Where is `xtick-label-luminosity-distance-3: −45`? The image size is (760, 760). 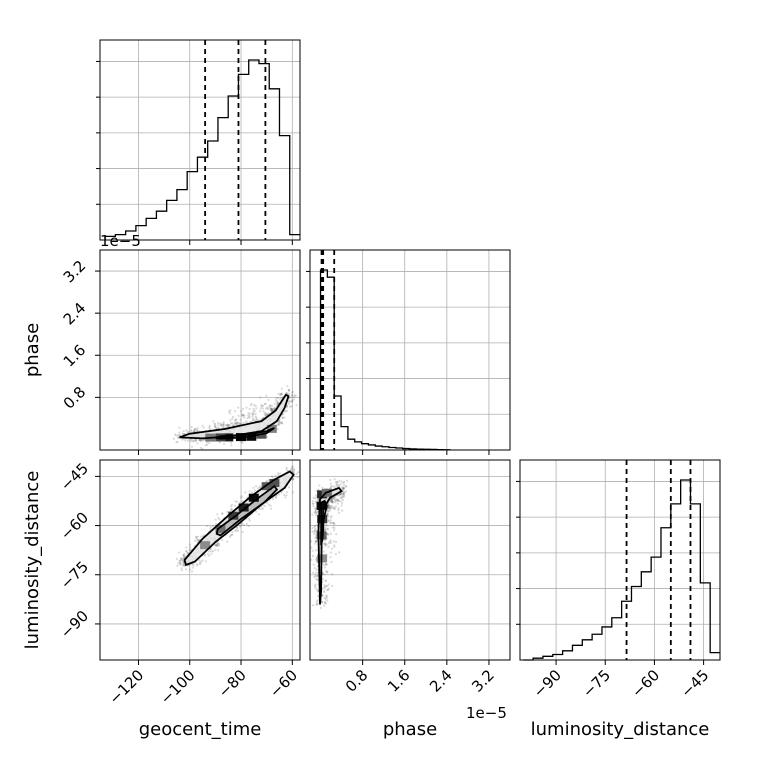 xtick-label-luminosity-distance-3: −45 is located at coordinates (694, 683).